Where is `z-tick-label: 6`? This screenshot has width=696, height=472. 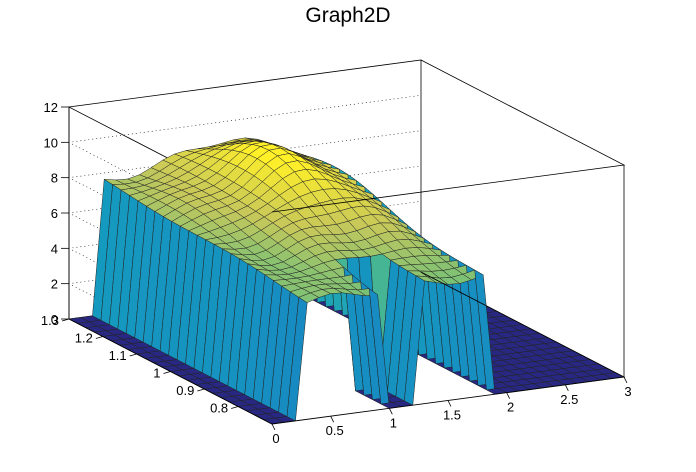 z-tick-label: 6 is located at coordinates (54, 213).